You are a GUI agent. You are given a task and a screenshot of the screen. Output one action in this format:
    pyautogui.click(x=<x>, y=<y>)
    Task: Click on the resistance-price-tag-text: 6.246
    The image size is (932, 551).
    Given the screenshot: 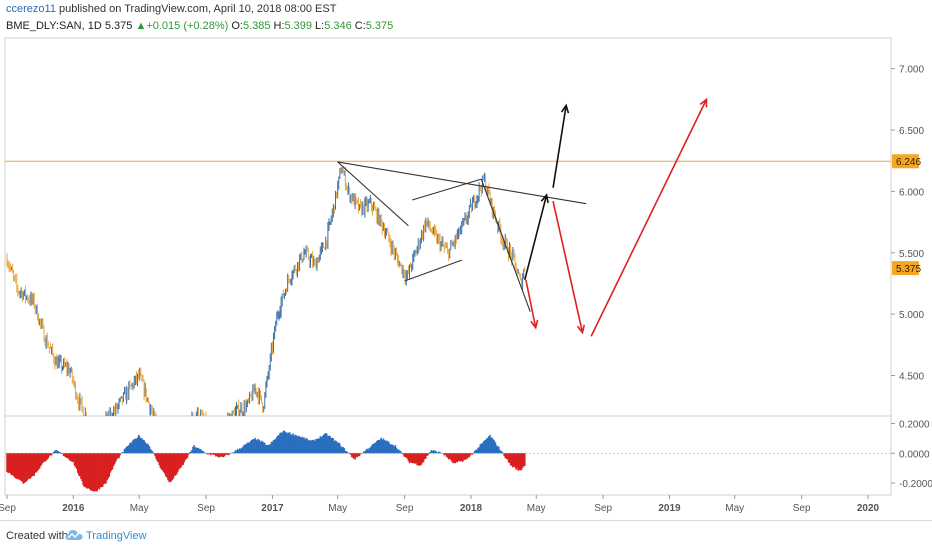 What is the action you would take?
    pyautogui.click(x=908, y=162)
    